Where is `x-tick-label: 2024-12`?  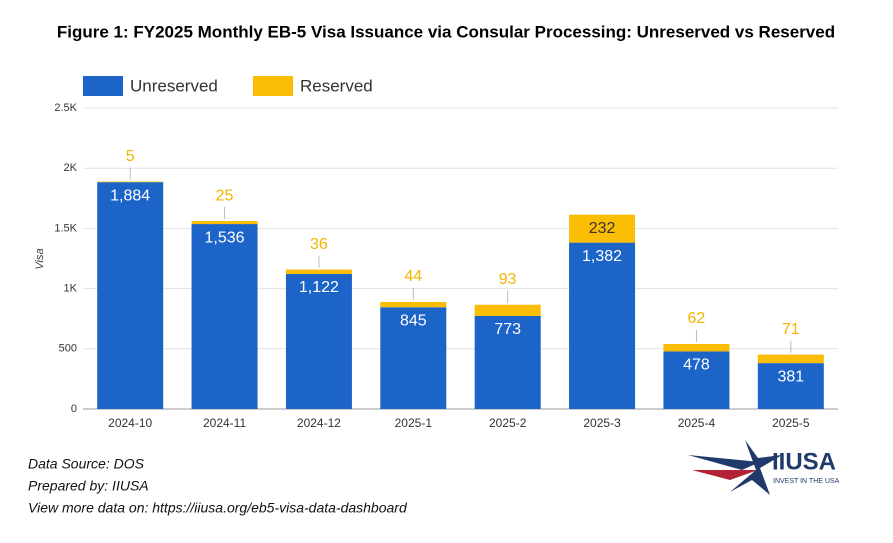 x-tick-label: 2024-12 is located at coordinates (319, 423).